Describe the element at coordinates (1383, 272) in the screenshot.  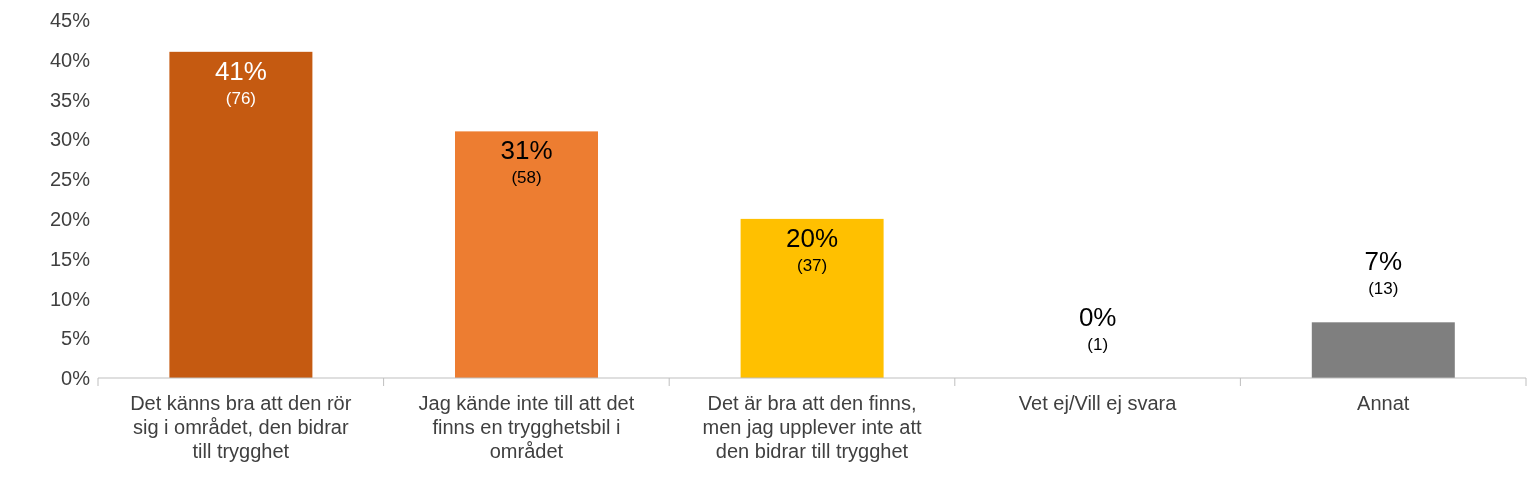
I see `data-label: 7% (13)` at that location.